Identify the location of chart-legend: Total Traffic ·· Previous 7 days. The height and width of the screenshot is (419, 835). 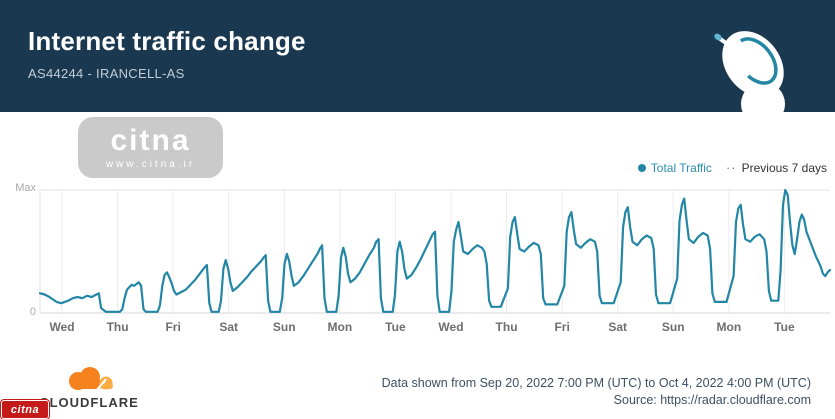
(732, 168).